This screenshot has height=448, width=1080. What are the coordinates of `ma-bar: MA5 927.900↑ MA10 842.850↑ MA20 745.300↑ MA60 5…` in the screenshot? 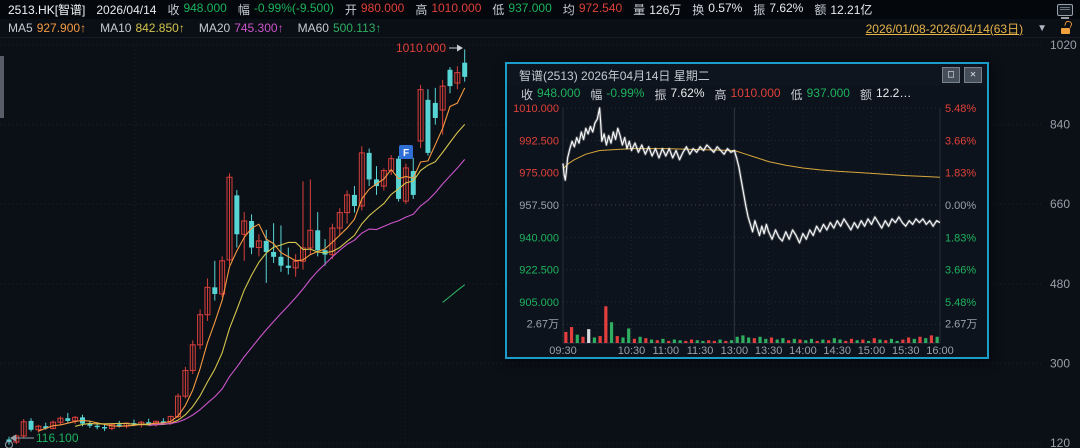 It's located at (540, 28).